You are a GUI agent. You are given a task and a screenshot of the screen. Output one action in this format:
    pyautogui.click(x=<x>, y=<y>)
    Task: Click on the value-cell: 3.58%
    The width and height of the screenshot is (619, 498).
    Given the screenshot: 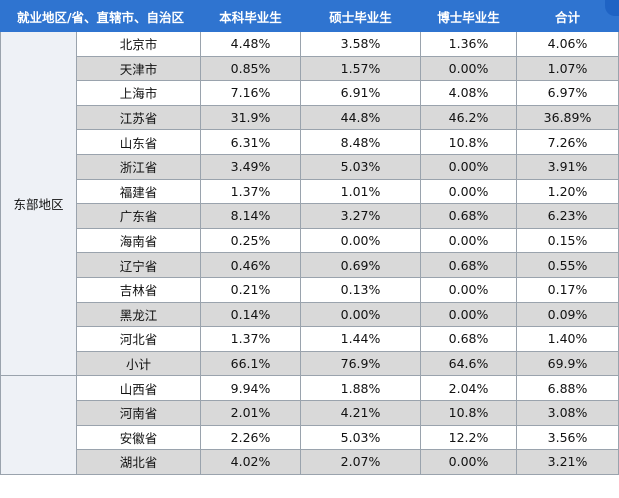 What is the action you would take?
    pyautogui.click(x=361, y=44)
    